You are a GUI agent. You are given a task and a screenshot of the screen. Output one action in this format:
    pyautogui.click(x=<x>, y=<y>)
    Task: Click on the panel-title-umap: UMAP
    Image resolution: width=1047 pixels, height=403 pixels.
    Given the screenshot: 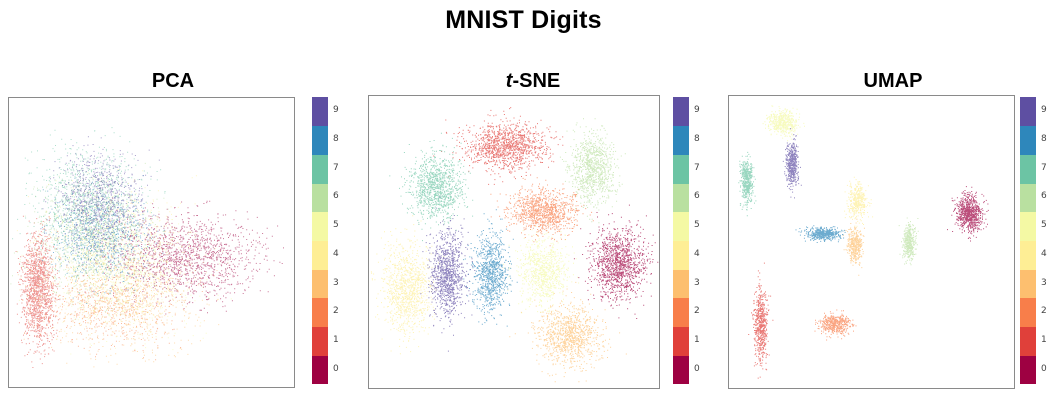 What is the action you would take?
    pyautogui.click(x=893, y=81)
    